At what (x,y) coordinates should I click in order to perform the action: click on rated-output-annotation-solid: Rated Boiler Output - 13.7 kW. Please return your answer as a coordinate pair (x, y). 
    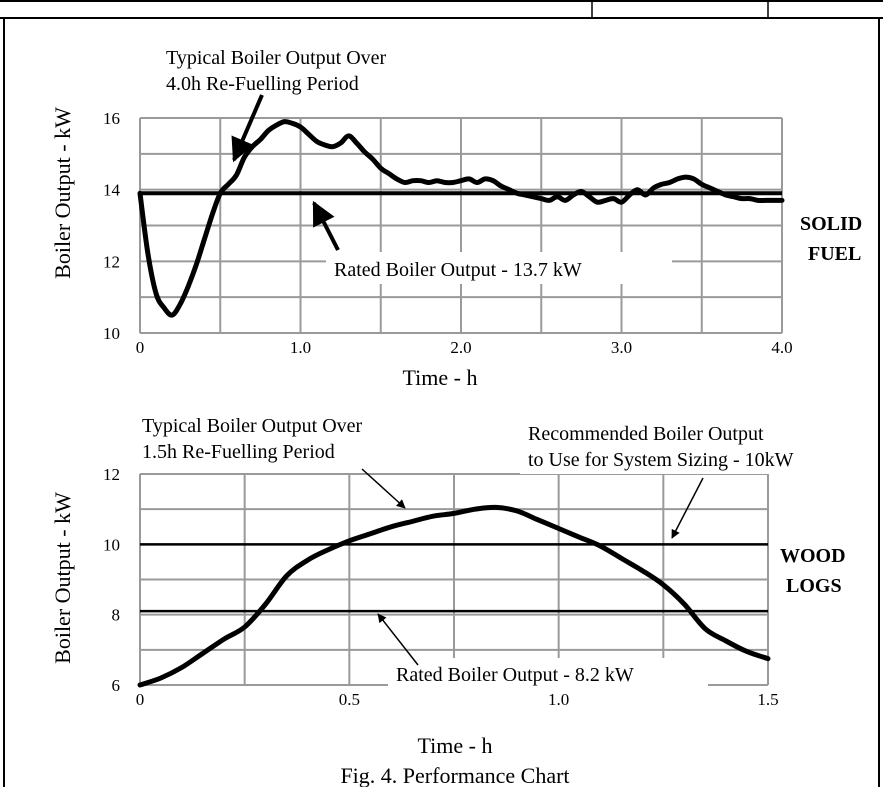
    Looking at the image, I should click on (499, 268).